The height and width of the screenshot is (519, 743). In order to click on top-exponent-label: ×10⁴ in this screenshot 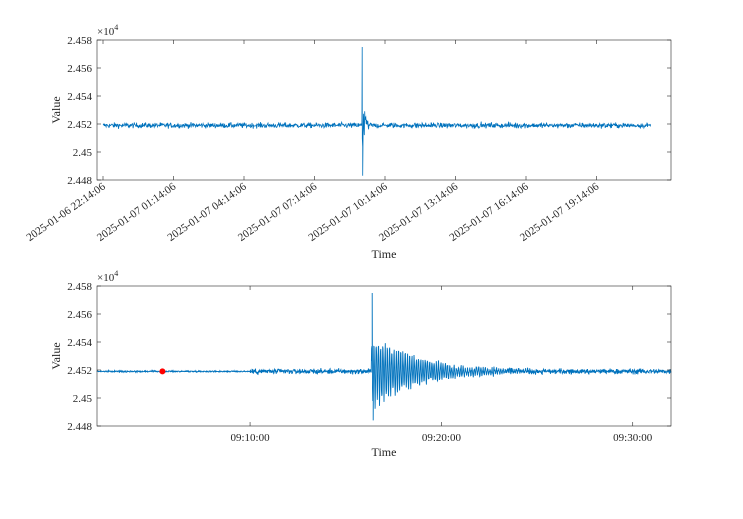, I will do `click(107, 30)`.